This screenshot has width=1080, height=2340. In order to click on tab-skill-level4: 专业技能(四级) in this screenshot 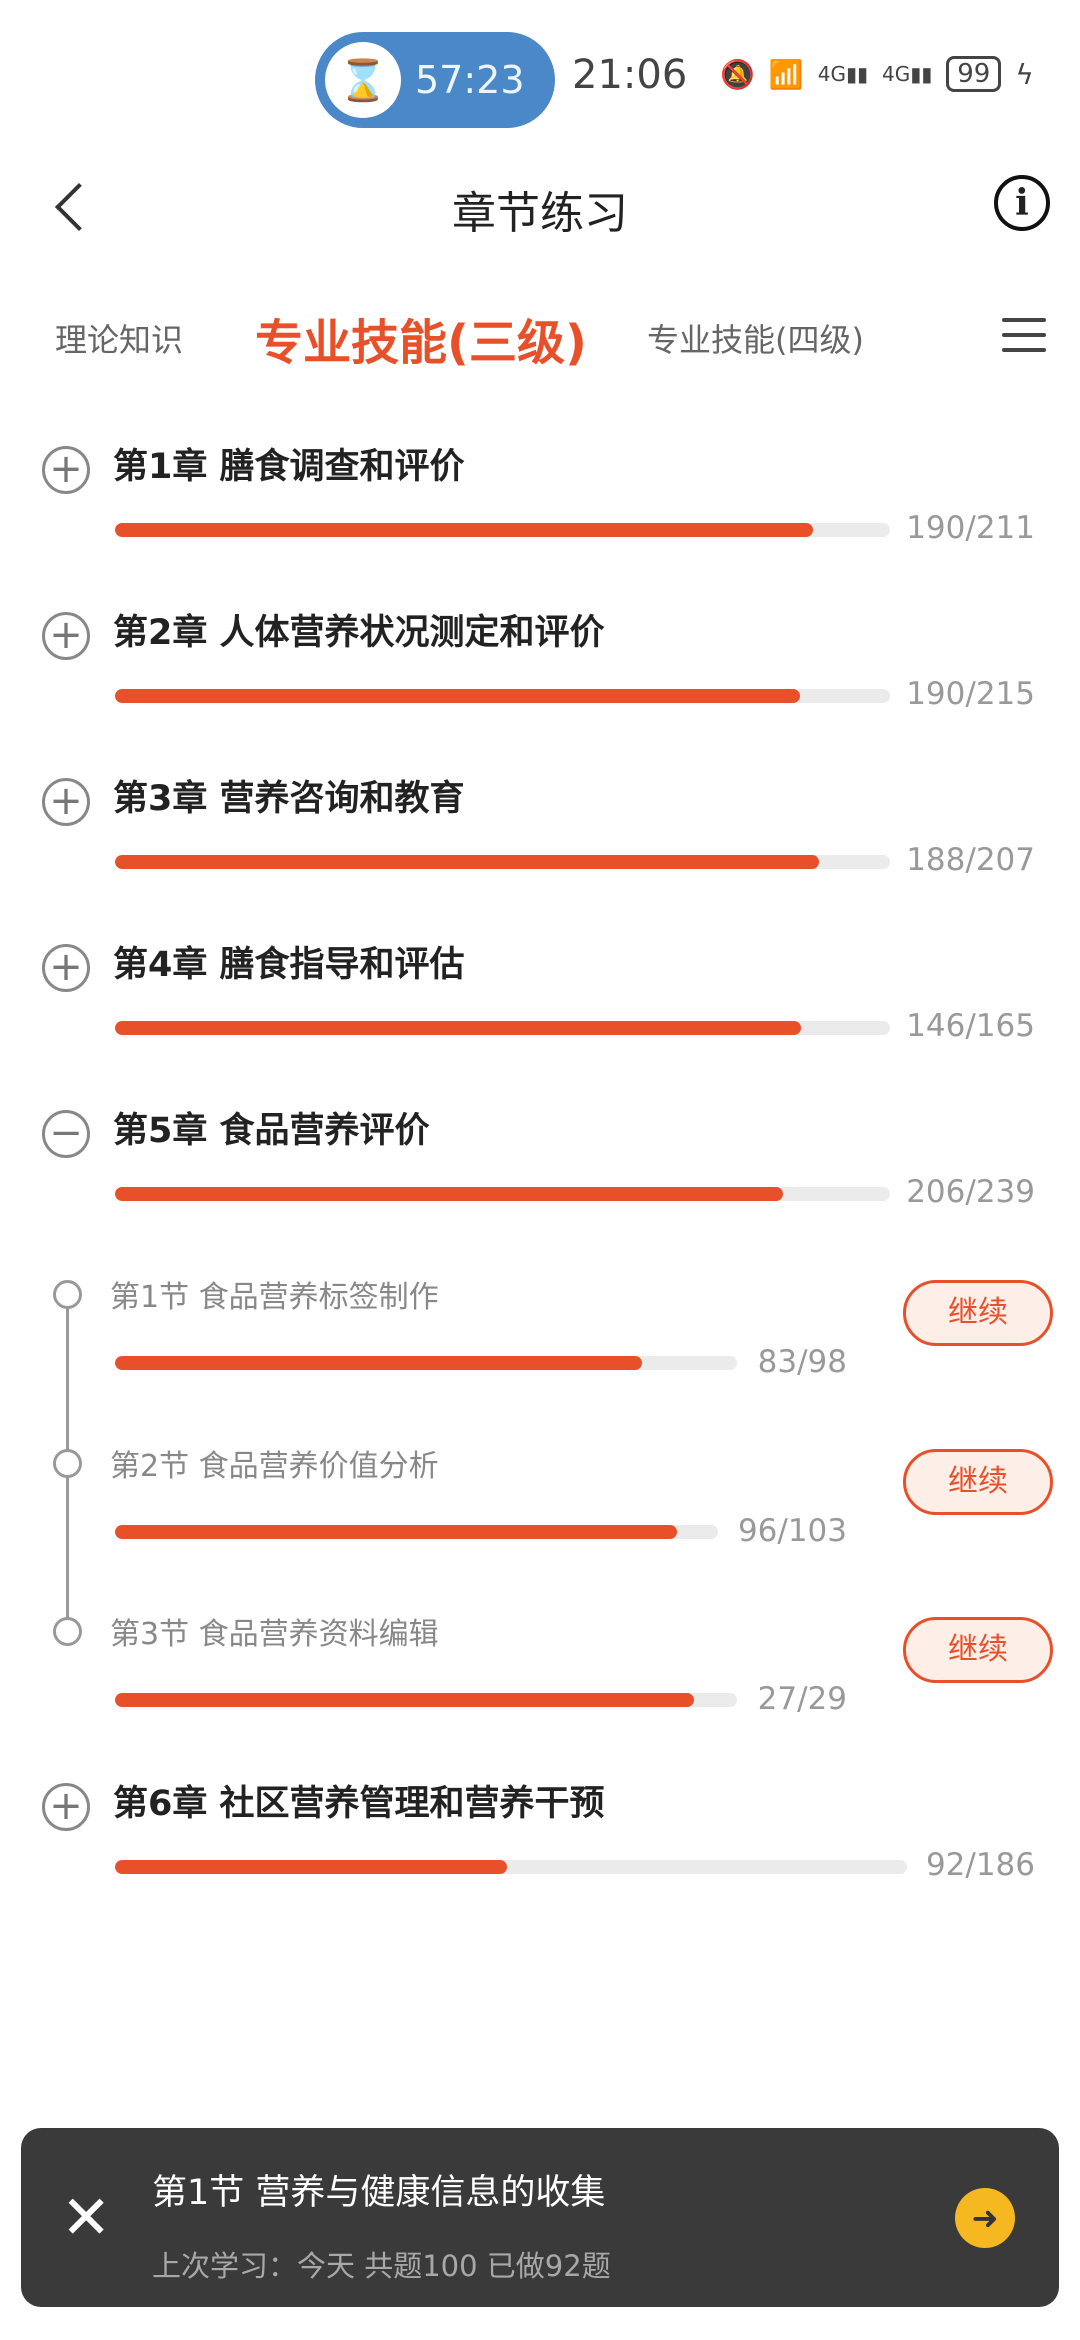, I will do `click(755, 340)`.